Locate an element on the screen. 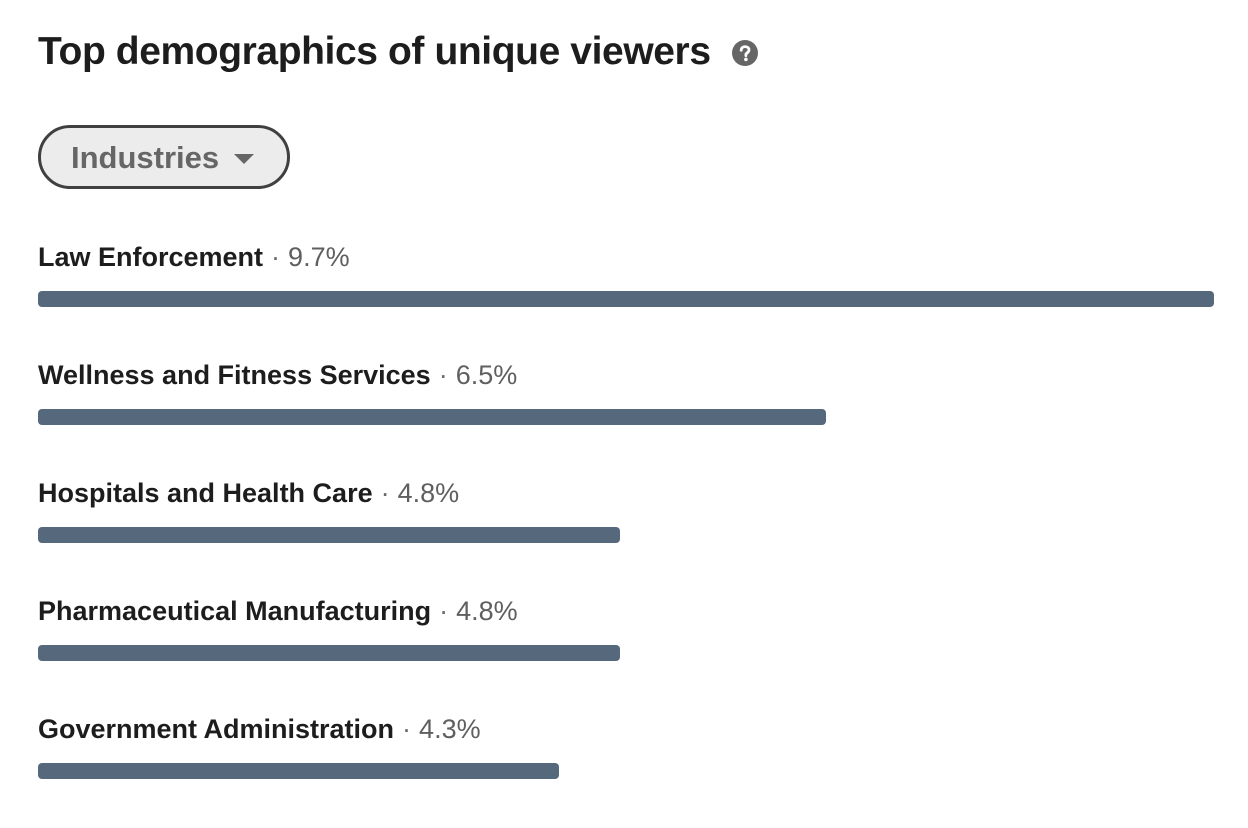  demographic-name: Hospitals and Health Care is located at coordinates (205, 493).